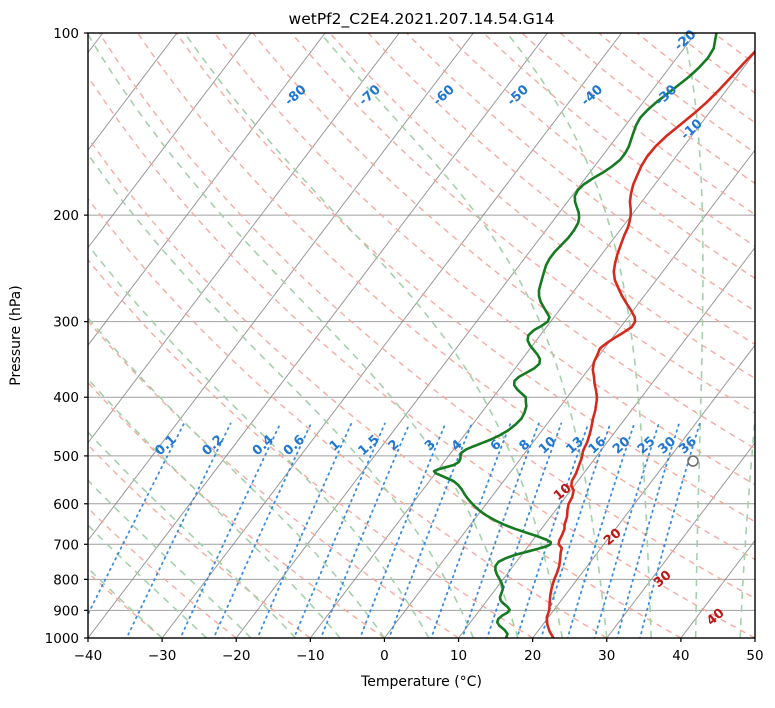  What do you see at coordinates (421, 682) in the screenshot?
I see `x-axis-label: Temperature (°C)` at bounding box center [421, 682].